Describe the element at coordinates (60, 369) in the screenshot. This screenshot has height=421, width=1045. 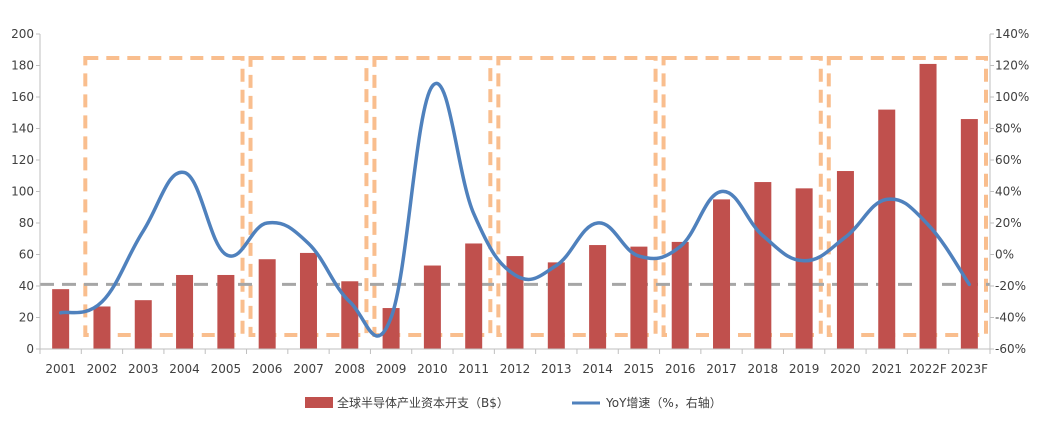
I see `x-tick-label: 2001` at that location.